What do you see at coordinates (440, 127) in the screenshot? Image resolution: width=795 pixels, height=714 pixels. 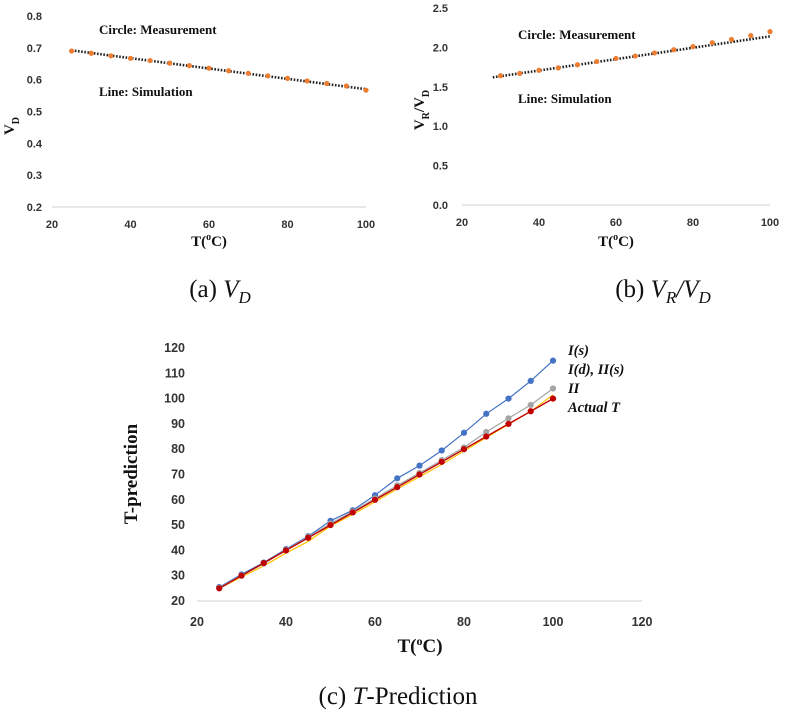 I see `y-tick-label: 1.0` at bounding box center [440, 127].